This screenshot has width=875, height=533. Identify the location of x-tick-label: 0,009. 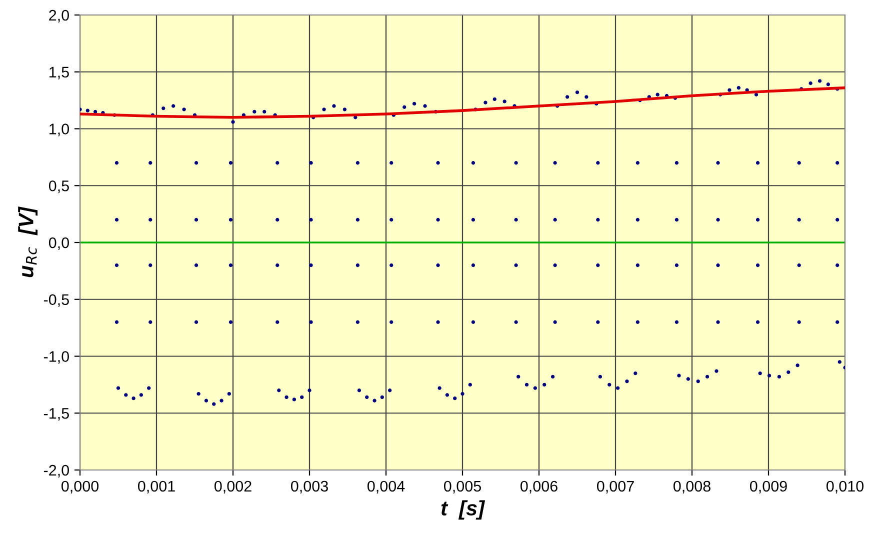
(768, 487).